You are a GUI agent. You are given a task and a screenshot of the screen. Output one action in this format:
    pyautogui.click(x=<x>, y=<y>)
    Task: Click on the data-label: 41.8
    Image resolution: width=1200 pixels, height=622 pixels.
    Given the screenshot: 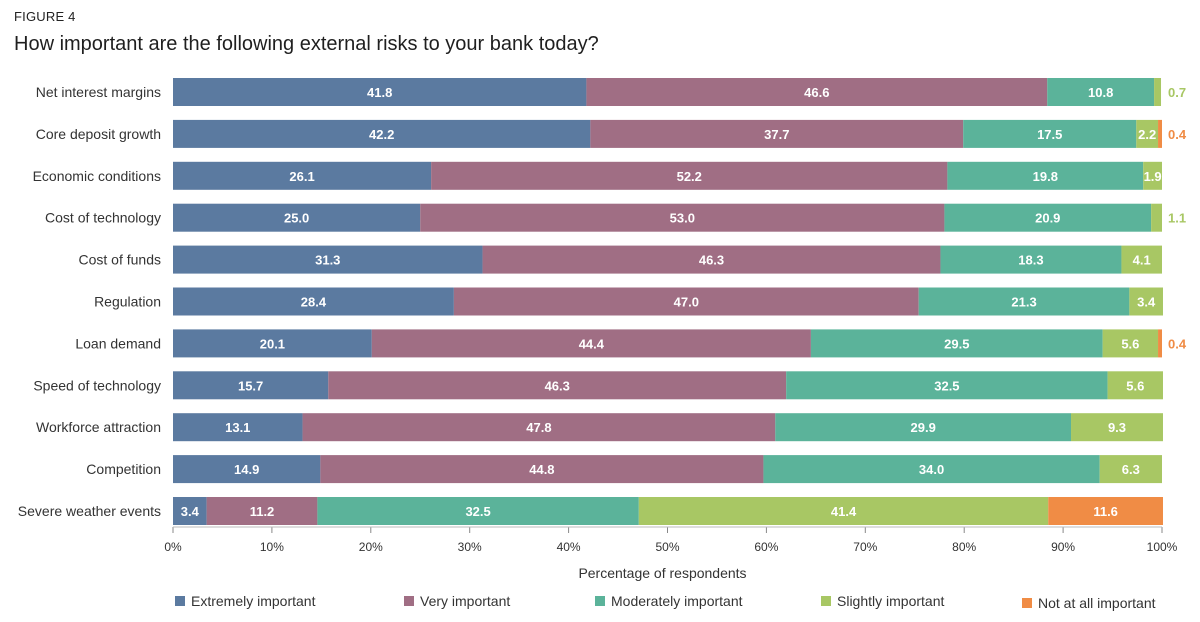 What is the action you would take?
    pyautogui.click(x=379, y=92)
    